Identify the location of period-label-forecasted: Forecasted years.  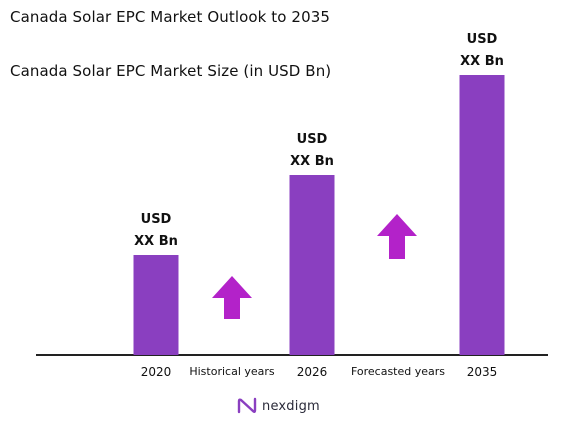
(398, 371).